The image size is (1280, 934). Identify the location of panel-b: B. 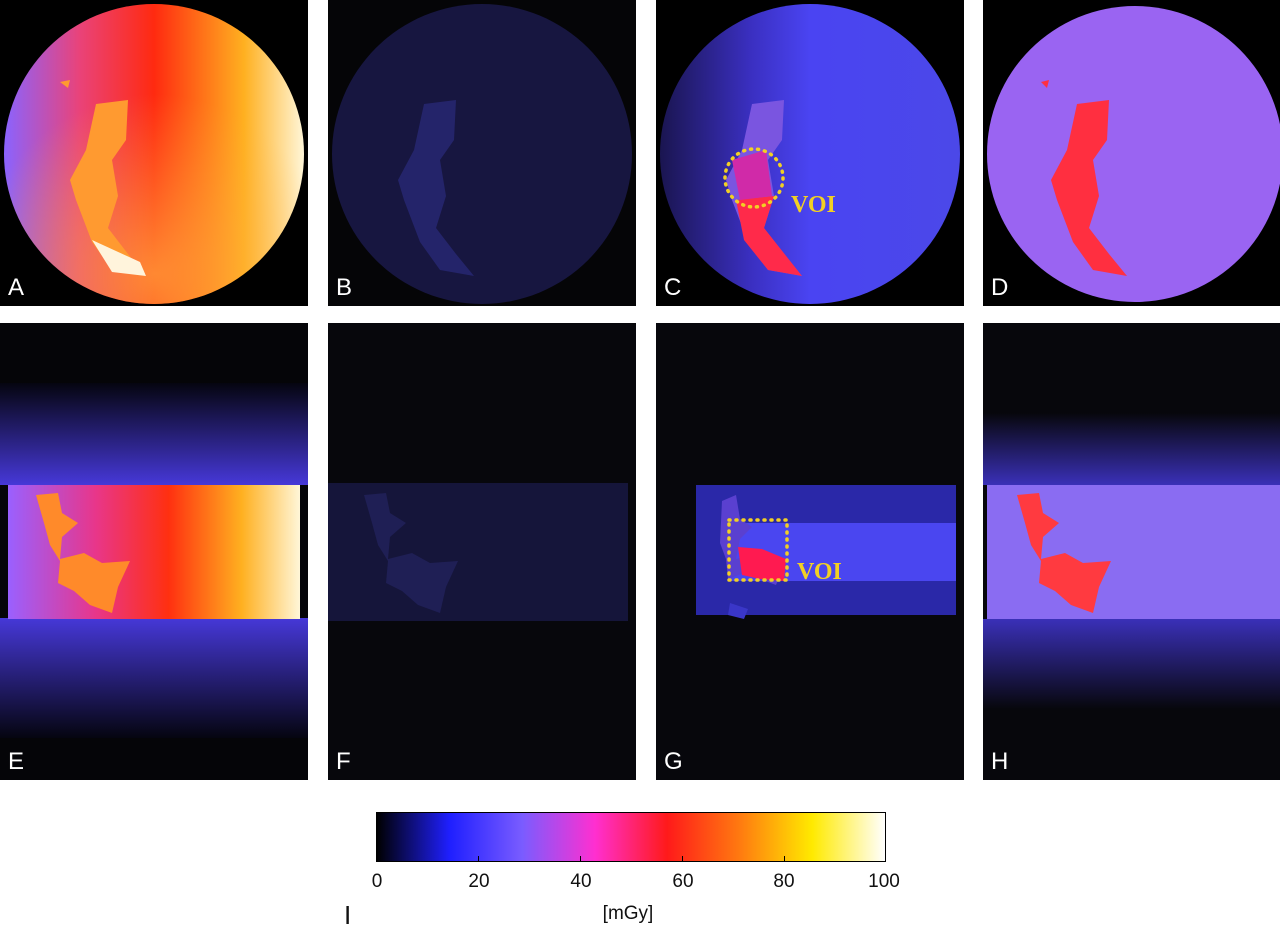
(482, 153).